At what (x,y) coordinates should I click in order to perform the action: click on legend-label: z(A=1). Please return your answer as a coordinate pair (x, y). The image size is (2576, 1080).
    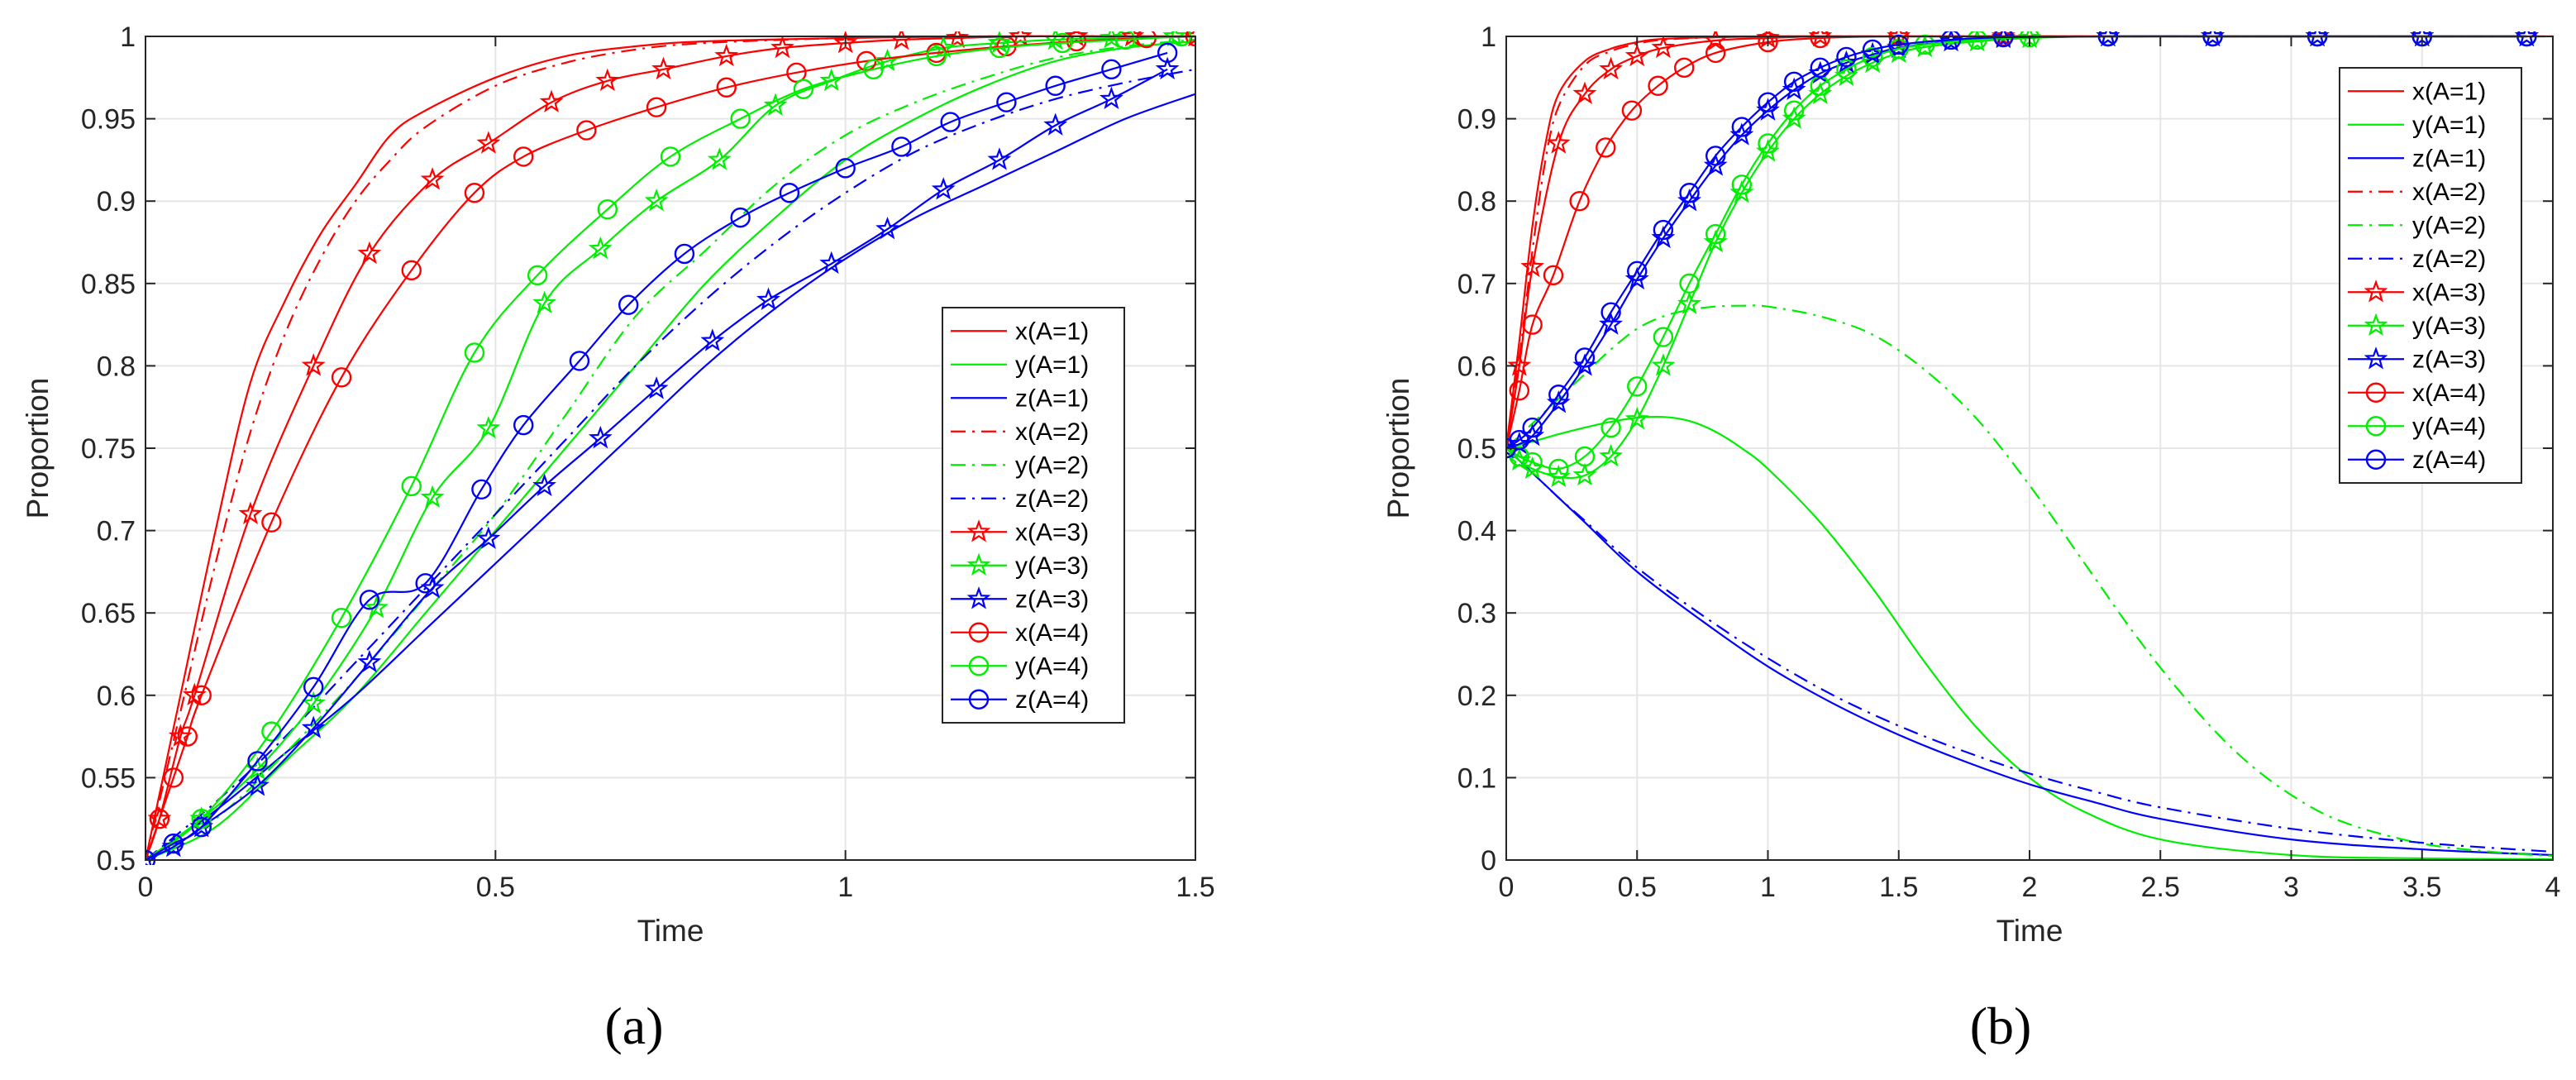
    Looking at the image, I should click on (2449, 158).